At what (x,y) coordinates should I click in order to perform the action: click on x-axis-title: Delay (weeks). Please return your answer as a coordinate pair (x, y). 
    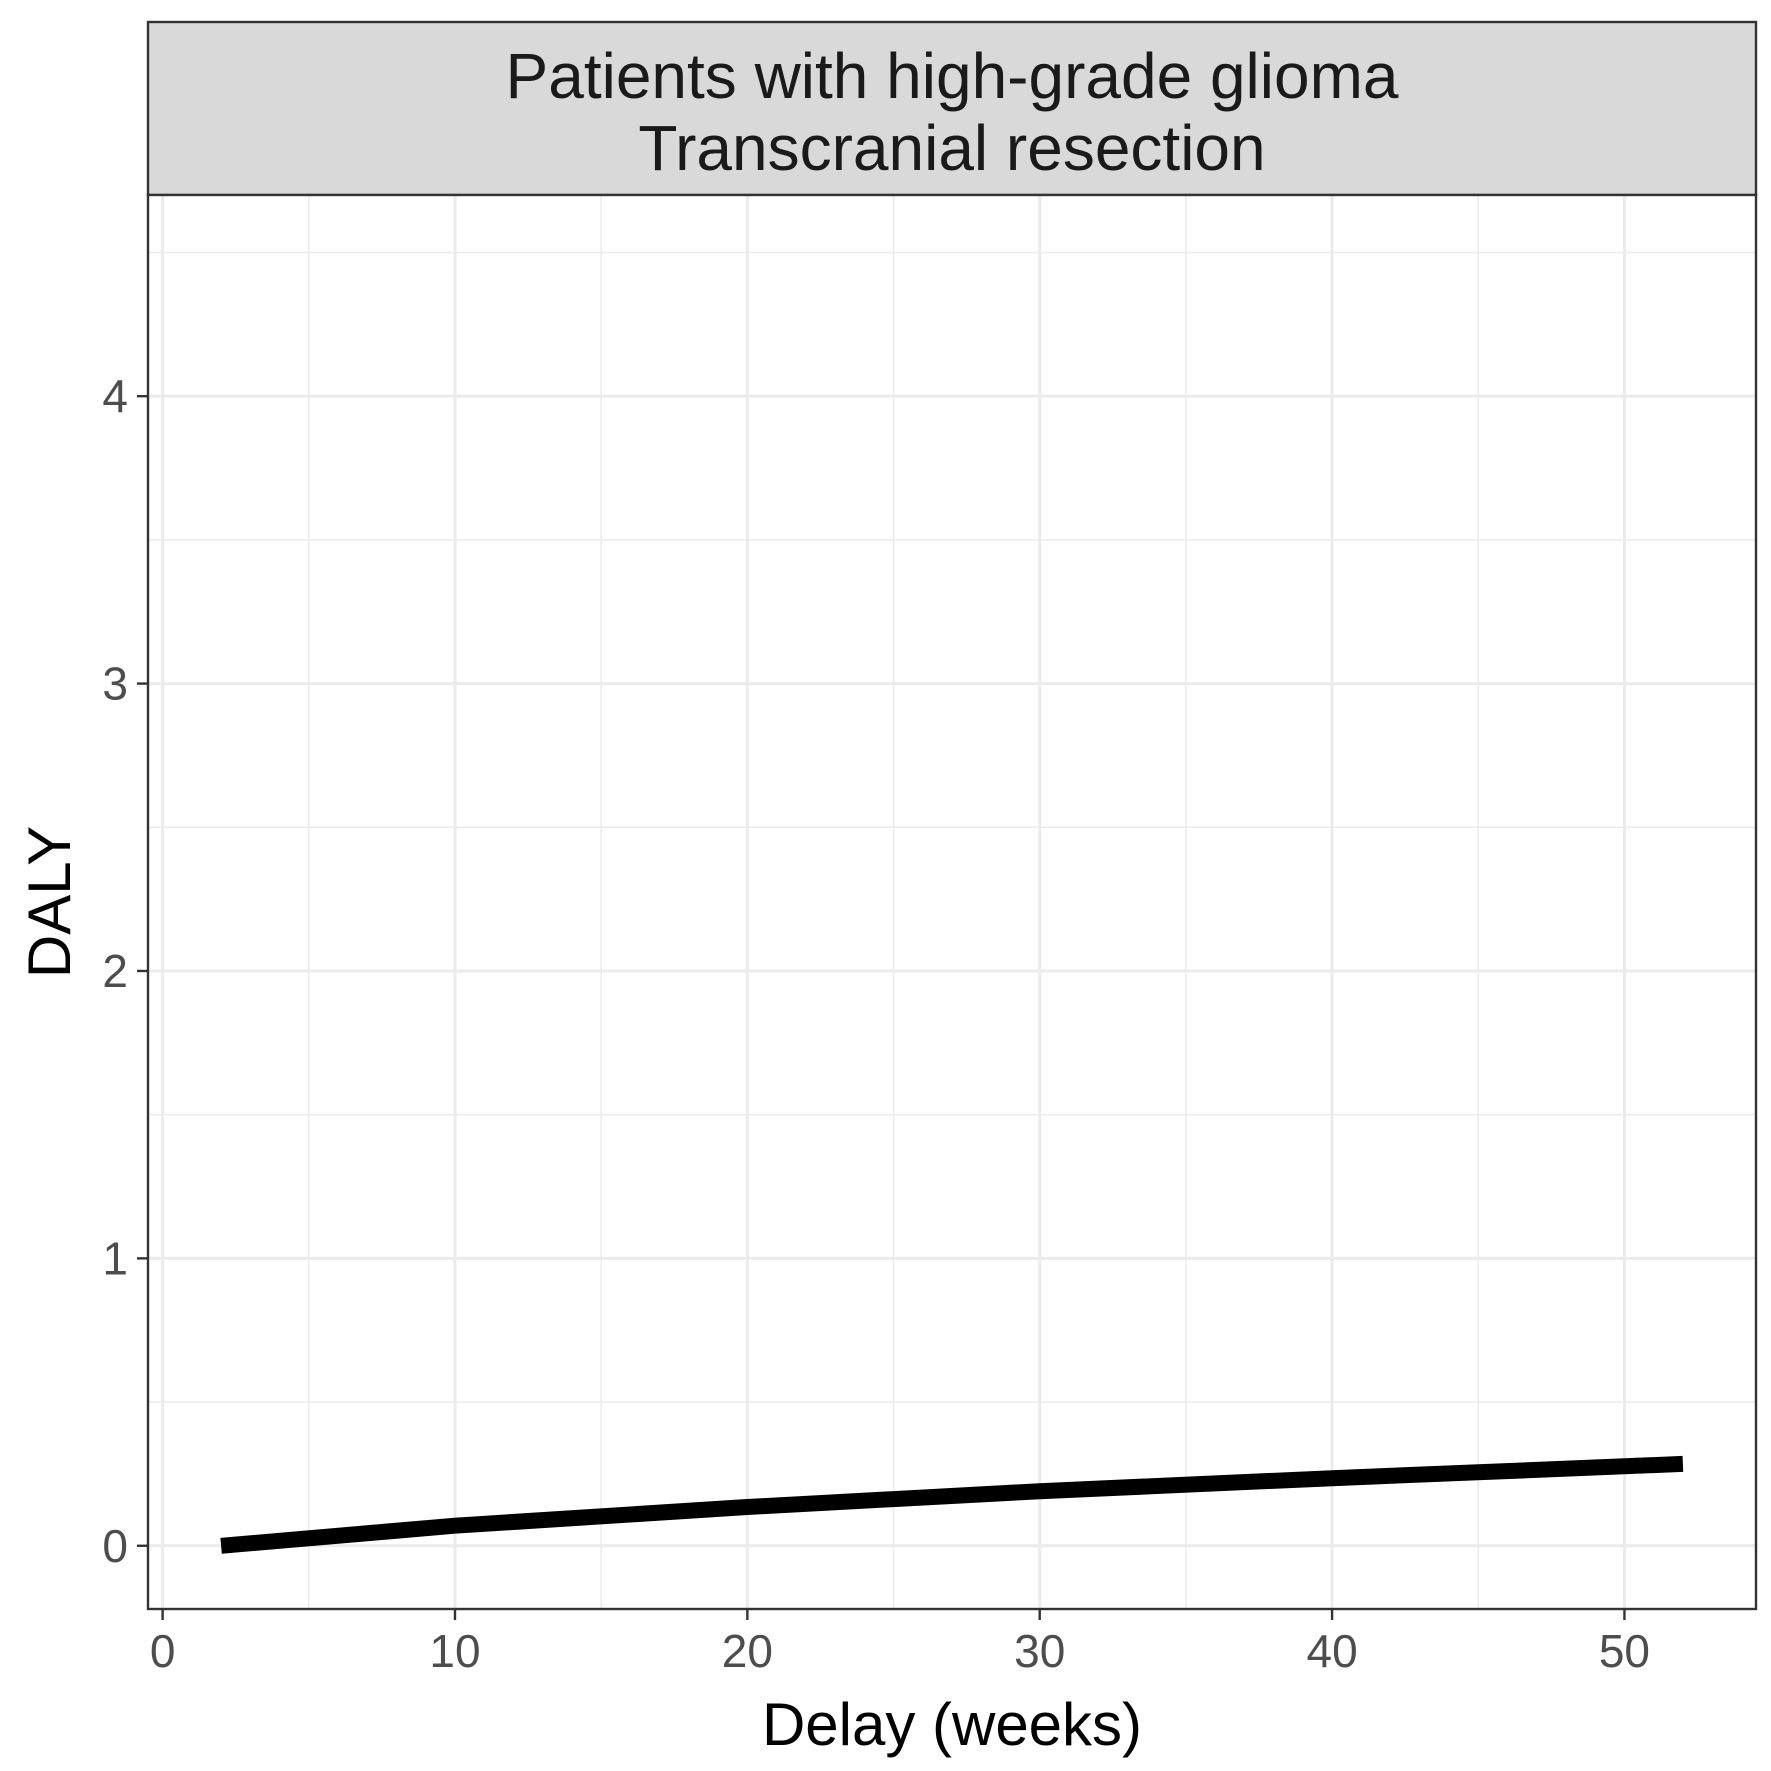
    Looking at the image, I should click on (952, 1724).